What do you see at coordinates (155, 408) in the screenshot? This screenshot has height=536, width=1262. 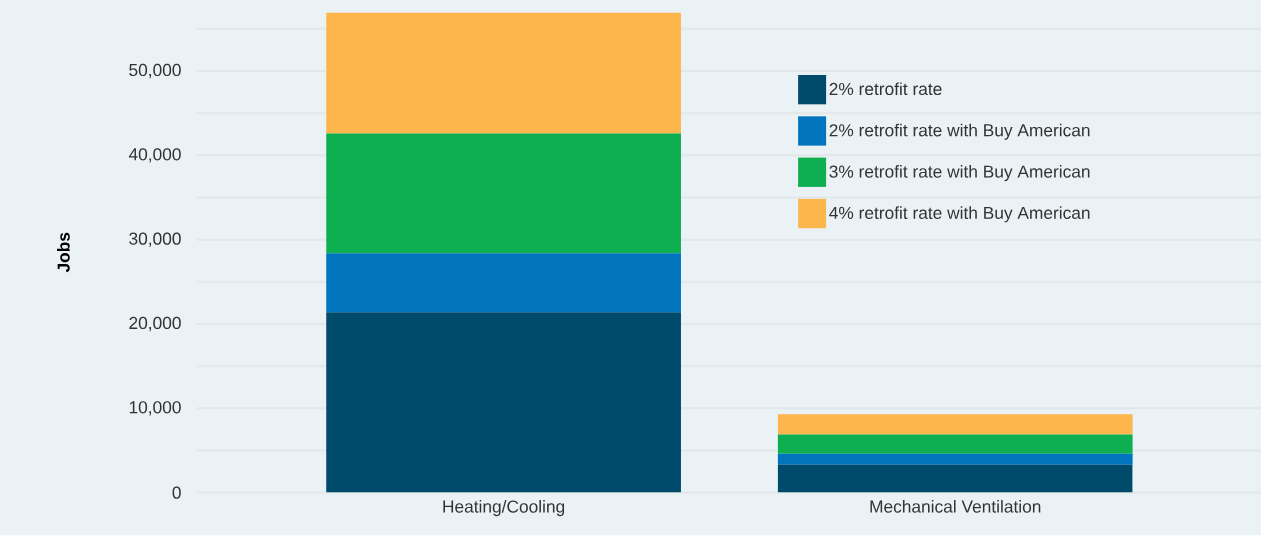 I see `y-tick-label: 10,000` at bounding box center [155, 408].